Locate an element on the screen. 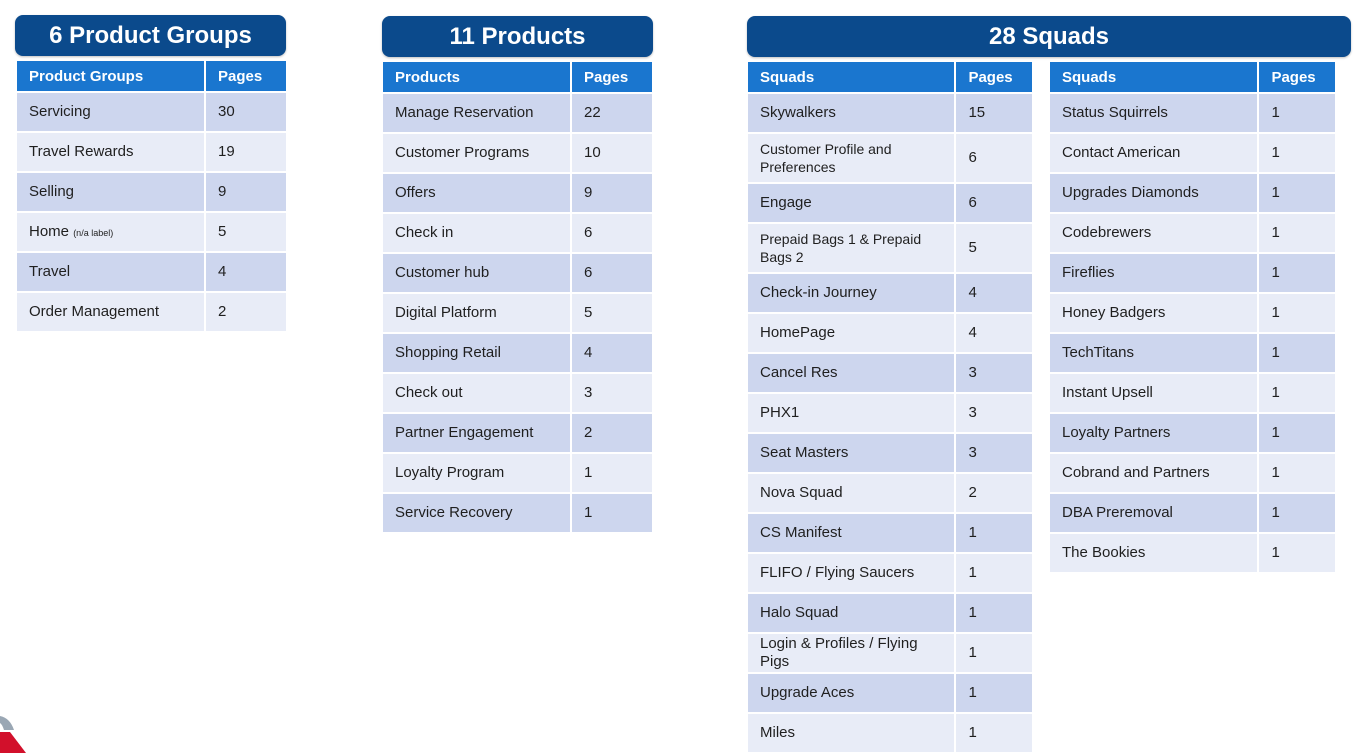  page-count: 19 is located at coordinates (246, 152).